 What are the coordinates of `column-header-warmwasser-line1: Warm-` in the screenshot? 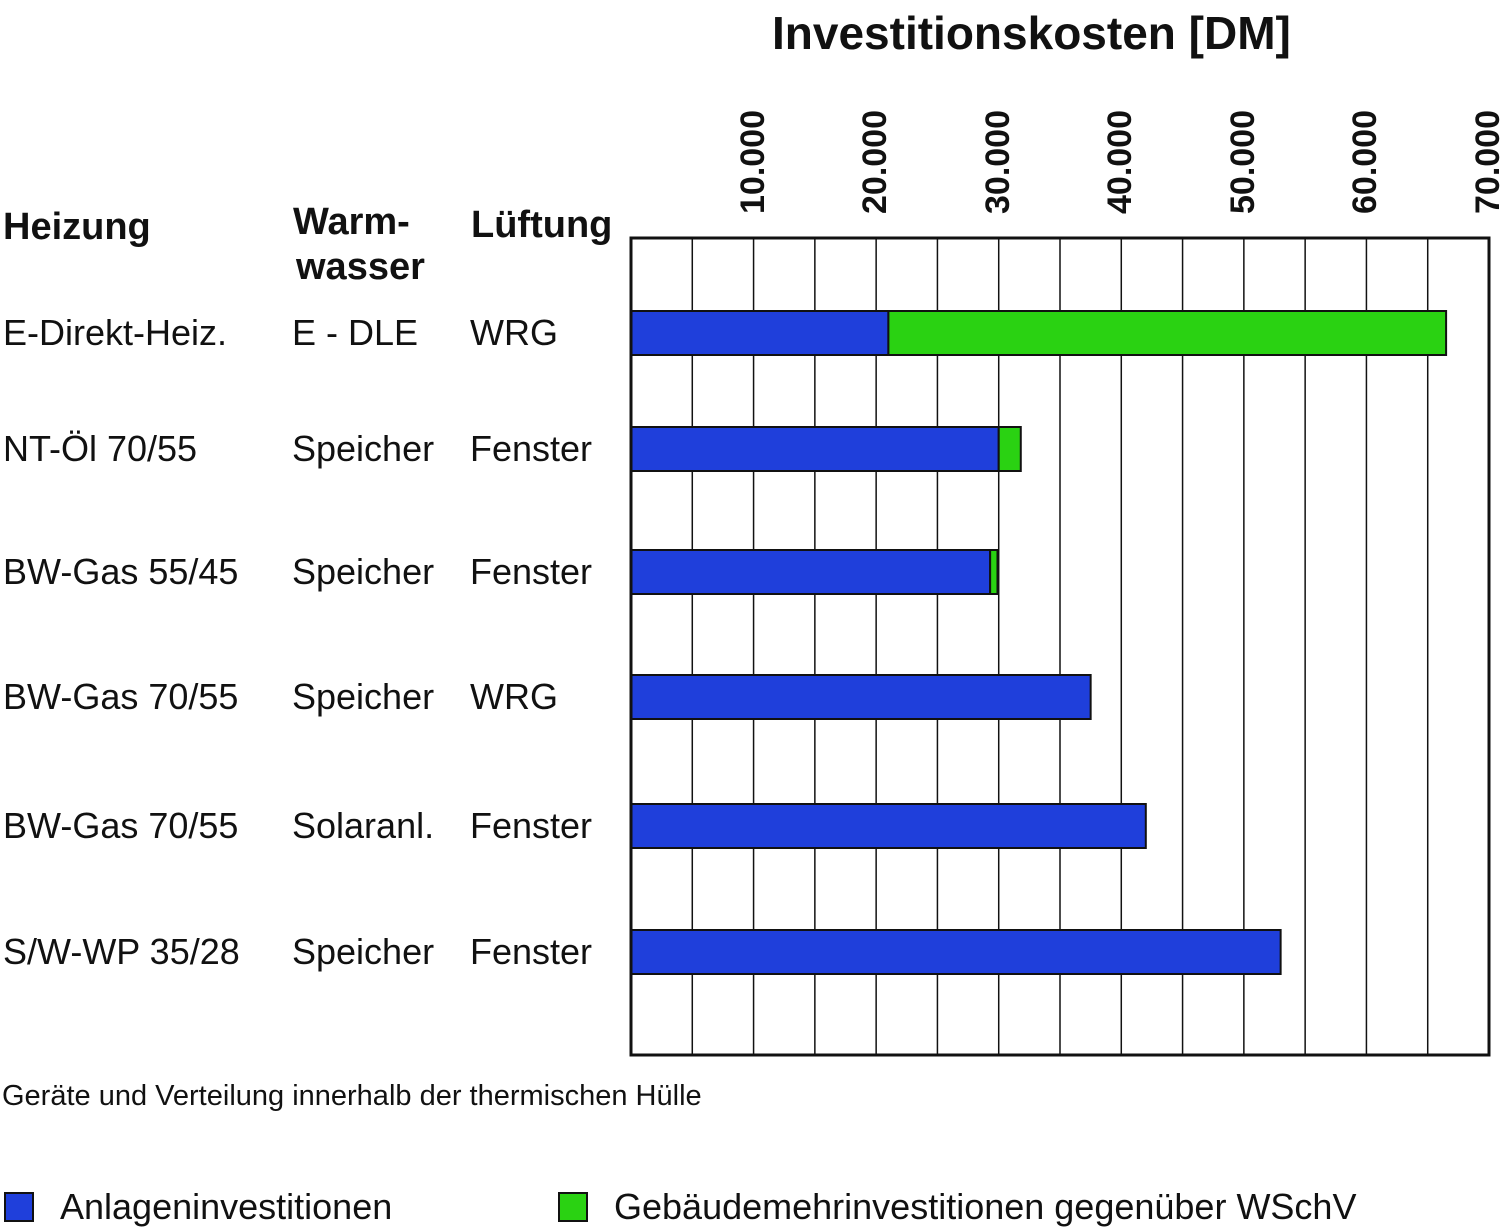 It's located at (351, 222).